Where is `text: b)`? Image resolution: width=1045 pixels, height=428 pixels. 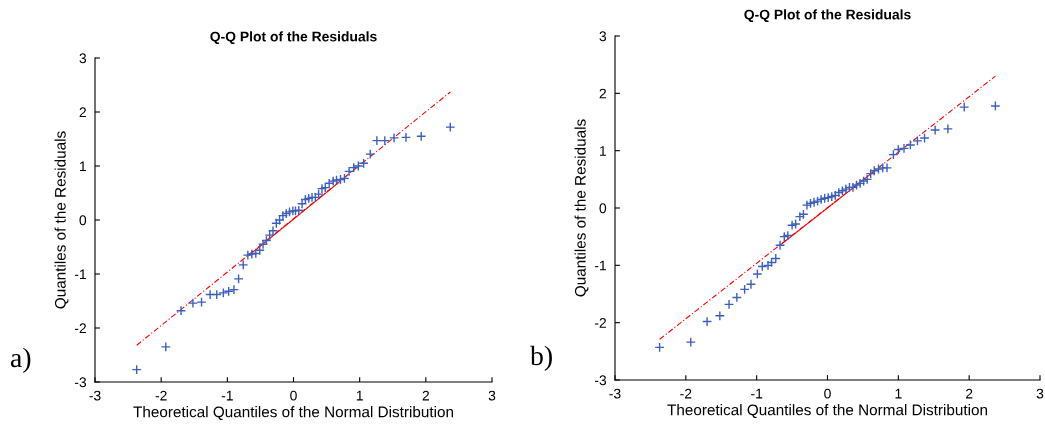 text: b) is located at coordinates (541, 358).